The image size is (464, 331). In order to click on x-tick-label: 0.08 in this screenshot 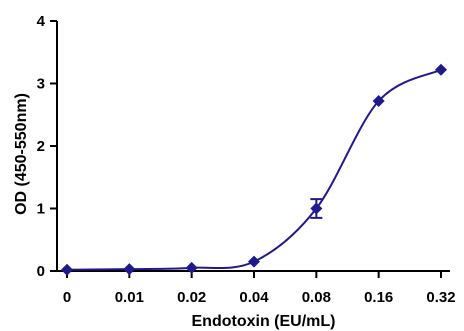, I will do `click(316, 297)`.